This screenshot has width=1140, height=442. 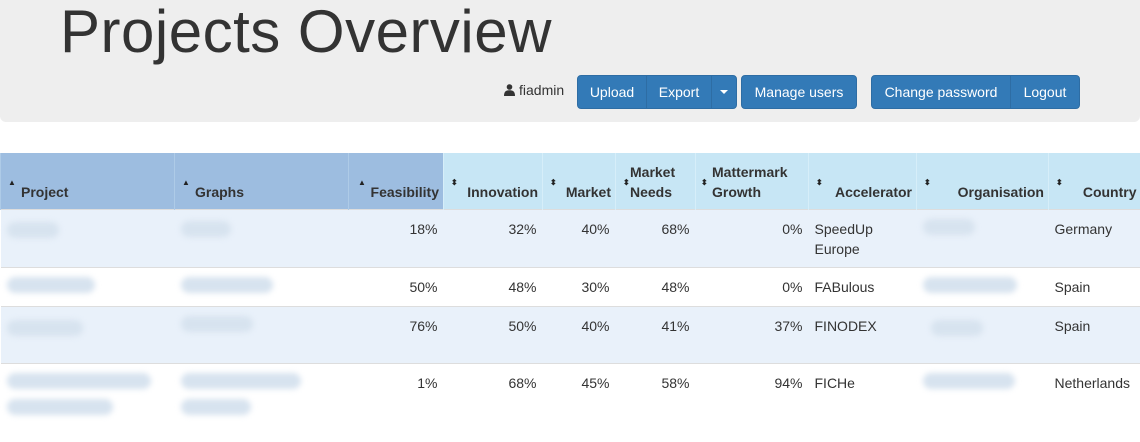 I want to click on current-user: fiadmin, so click(x=534, y=90).